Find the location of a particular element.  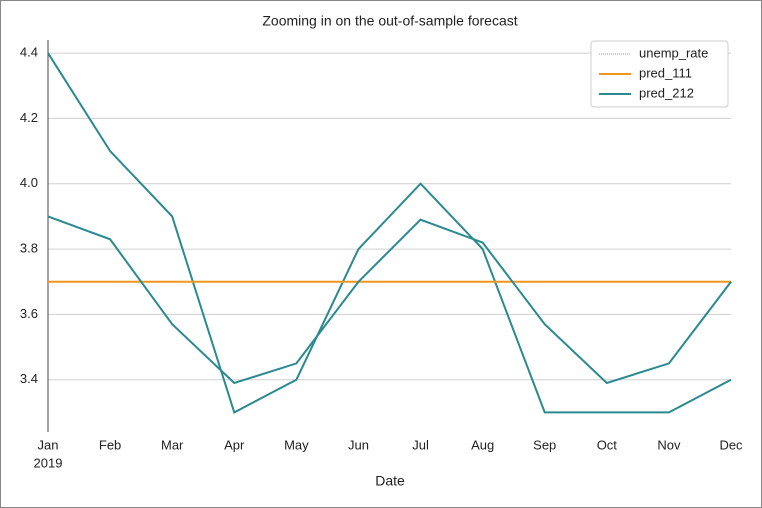

x-tick-label: Jul is located at coordinates (420, 444).